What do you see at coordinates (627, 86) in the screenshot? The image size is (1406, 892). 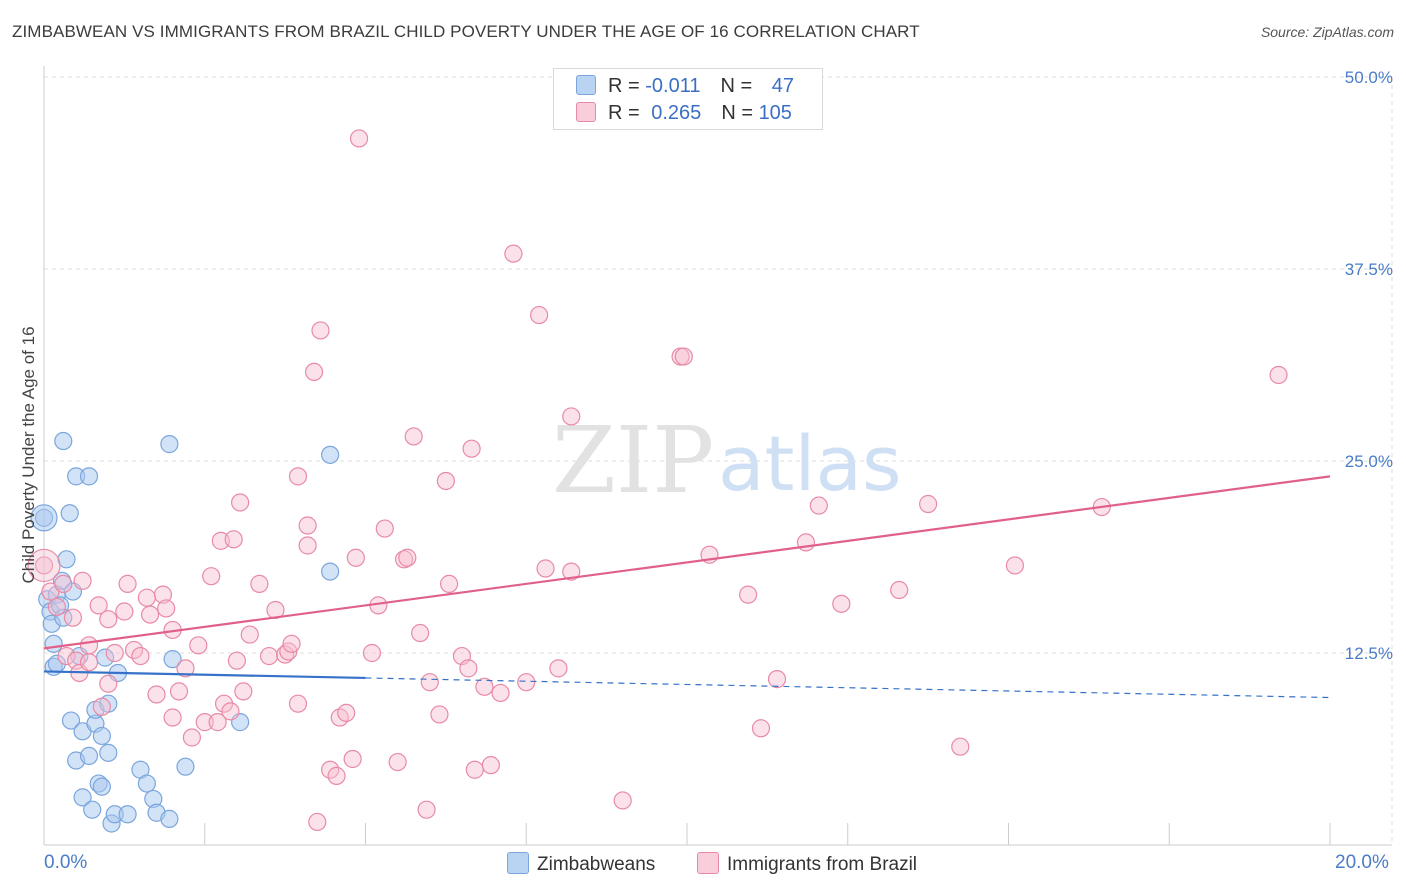 I see `legend-r-label: R =` at bounding box center [627, 86].